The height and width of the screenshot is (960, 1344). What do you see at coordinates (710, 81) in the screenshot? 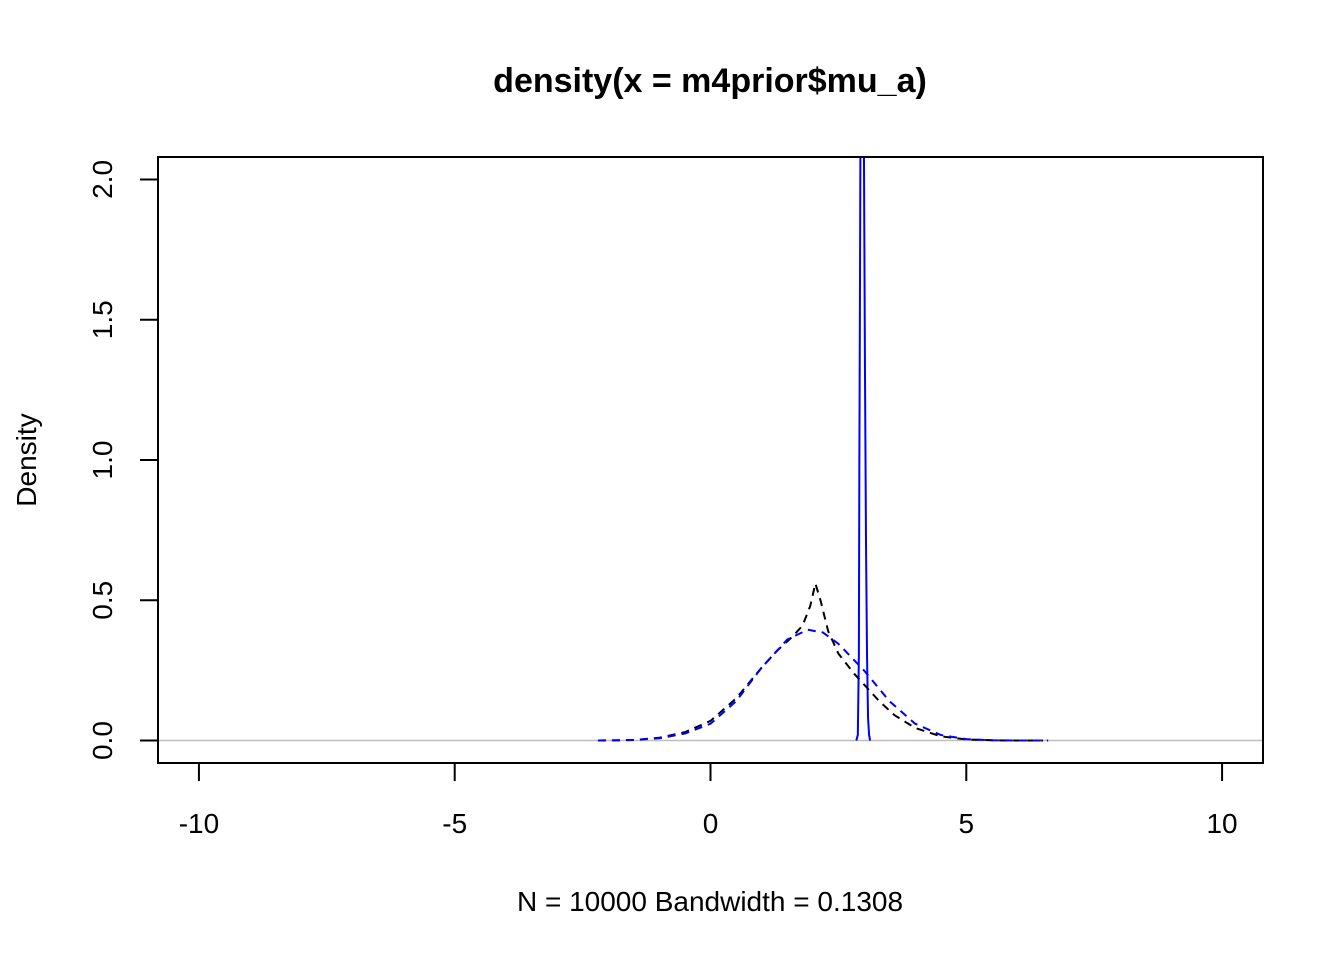
I see `chart-title: density(x = m4prior$mu_a)` at bounding box center [710, 81].